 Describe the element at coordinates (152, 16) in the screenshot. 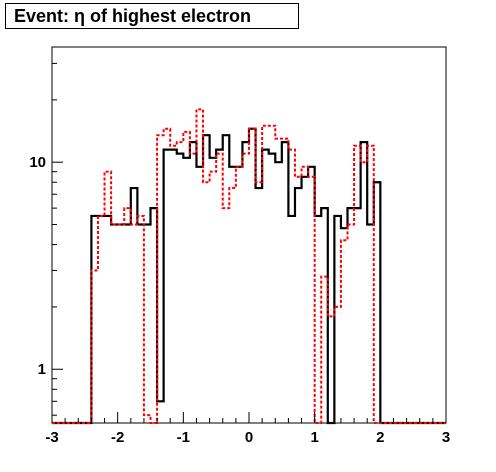

I see `chart-title: Event: η of highest electron` at that location.